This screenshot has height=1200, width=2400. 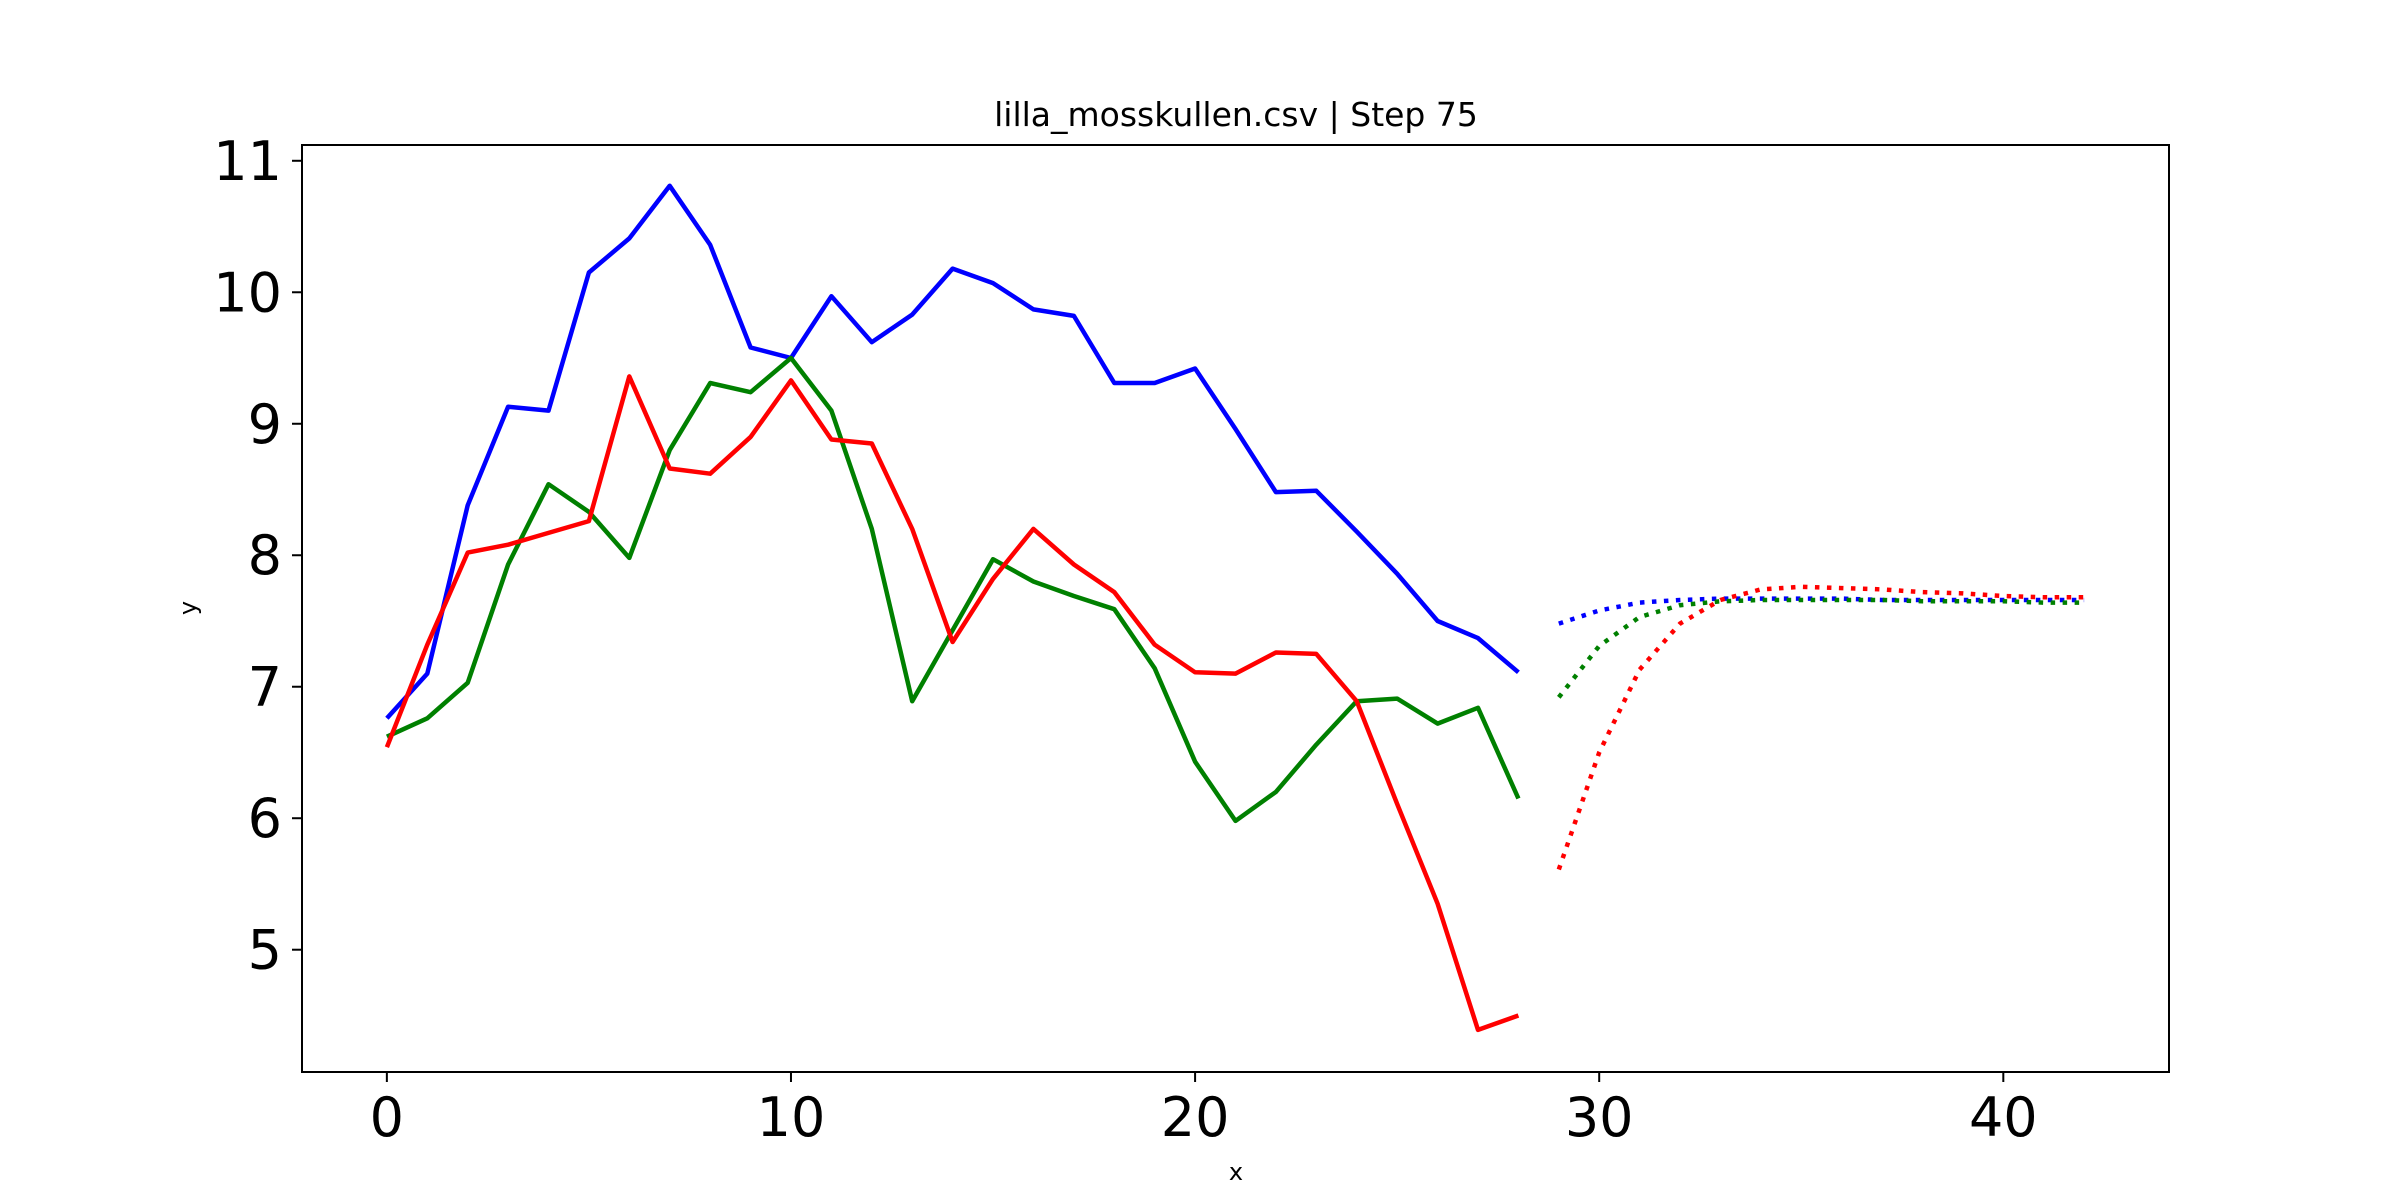 What do you see at coordinates (247, 292) in the screenshot?
I see `y-tick-label: 10` at bounding box center [247, 292].